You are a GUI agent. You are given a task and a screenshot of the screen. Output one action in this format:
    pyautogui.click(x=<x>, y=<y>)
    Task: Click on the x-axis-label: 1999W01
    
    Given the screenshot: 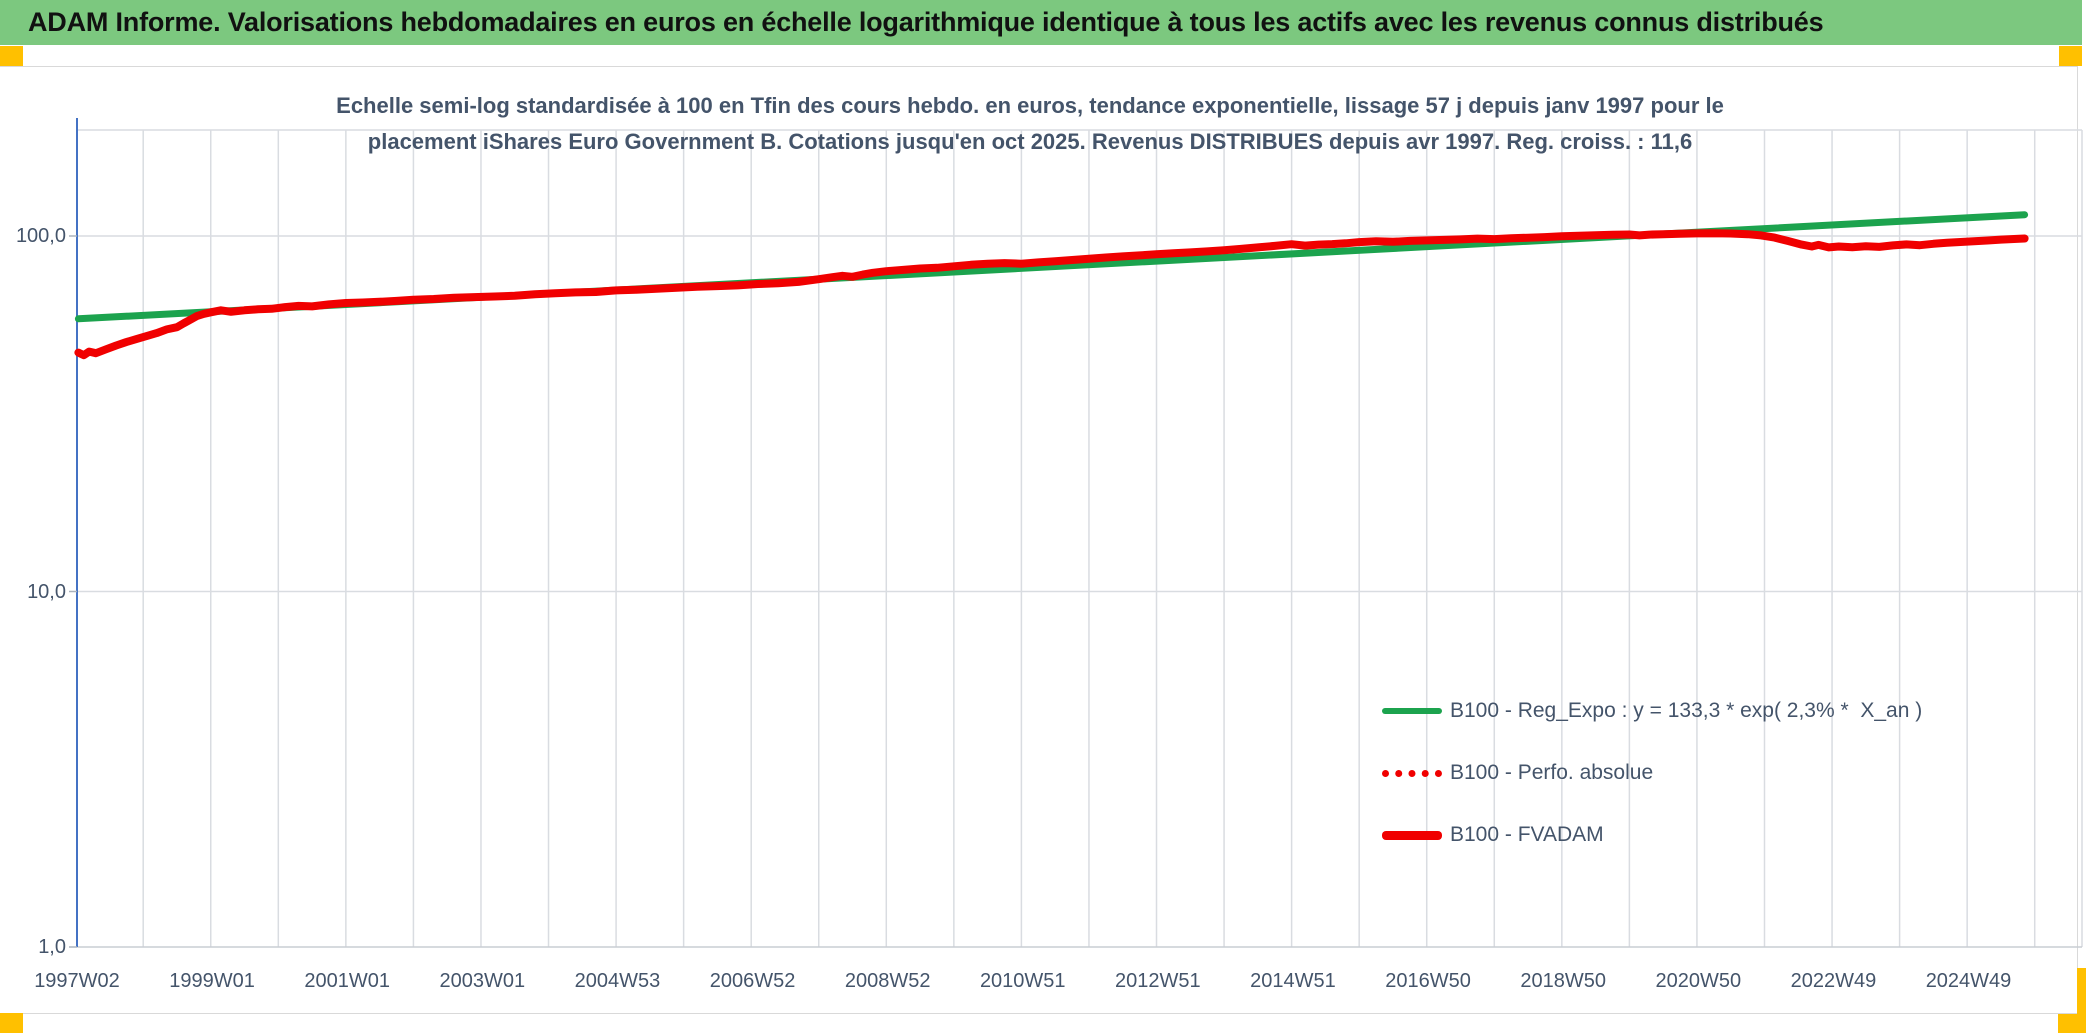 What is the action you would take?
    pyautogui.click(x=212, y=981)
    